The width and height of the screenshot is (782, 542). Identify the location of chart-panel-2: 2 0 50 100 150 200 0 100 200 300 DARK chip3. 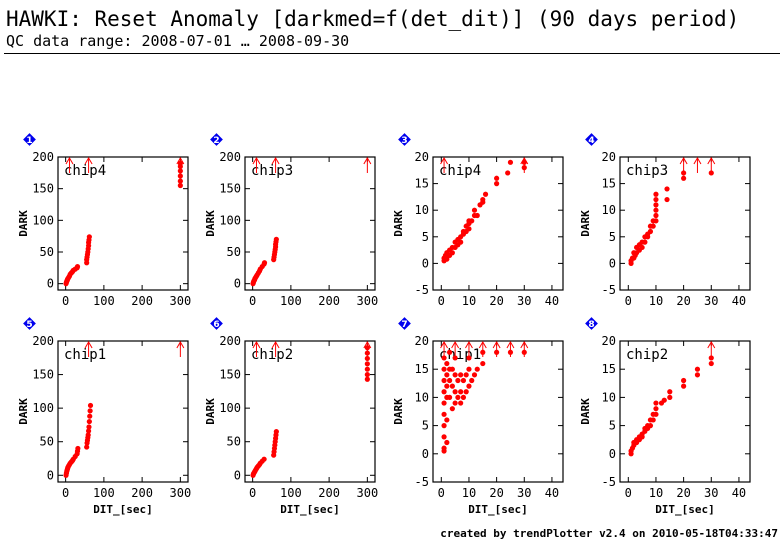
(291, 220).